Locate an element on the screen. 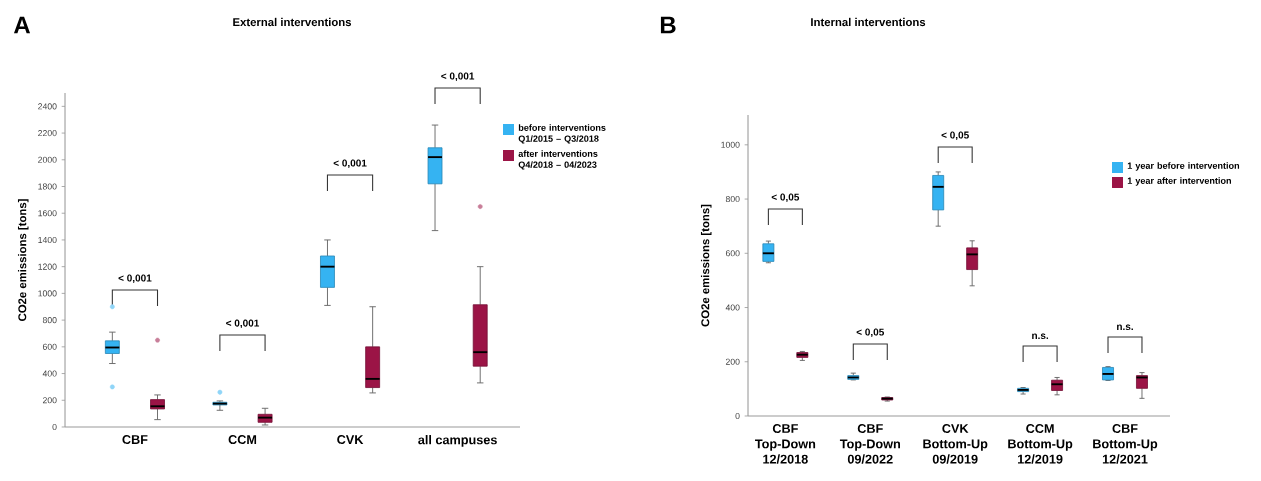  legend-label: 1 year before intervention is located at coordinates (1183, 166).